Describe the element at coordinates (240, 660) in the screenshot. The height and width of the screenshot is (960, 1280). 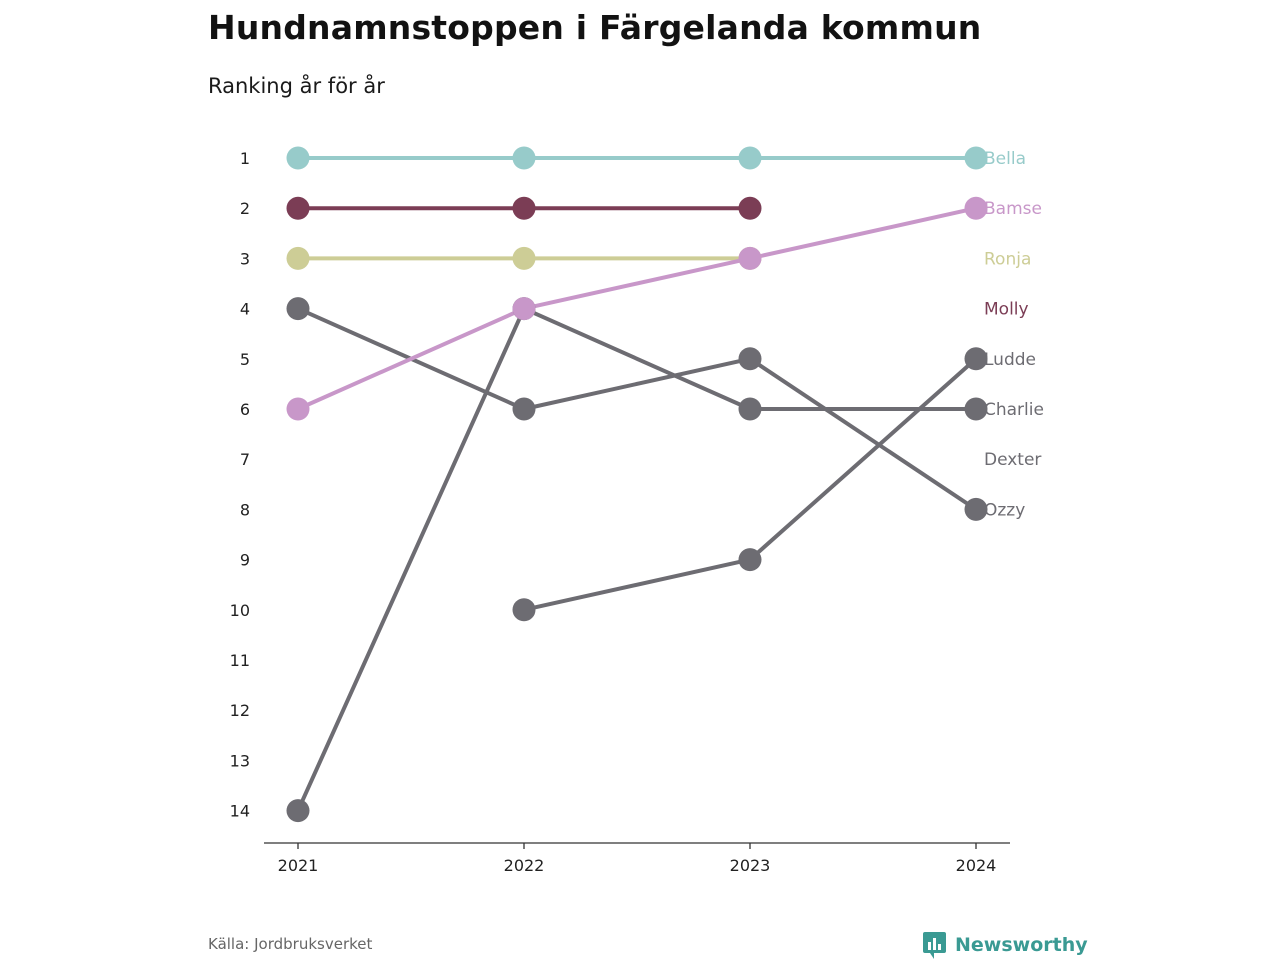
I see `y-tick-label: 11` at that location.